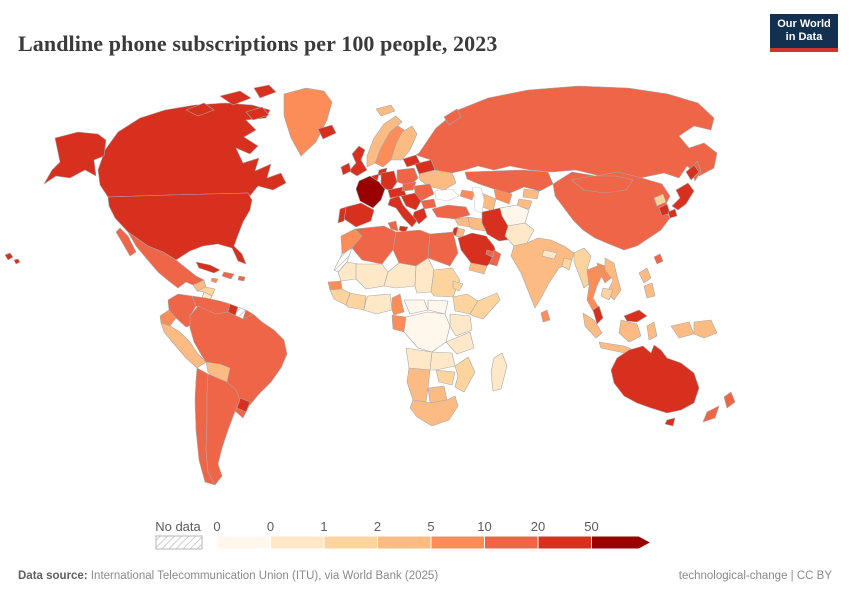 The width and height of the screenshot is (850, 600). I want to click on country-france, so click(370, 192).